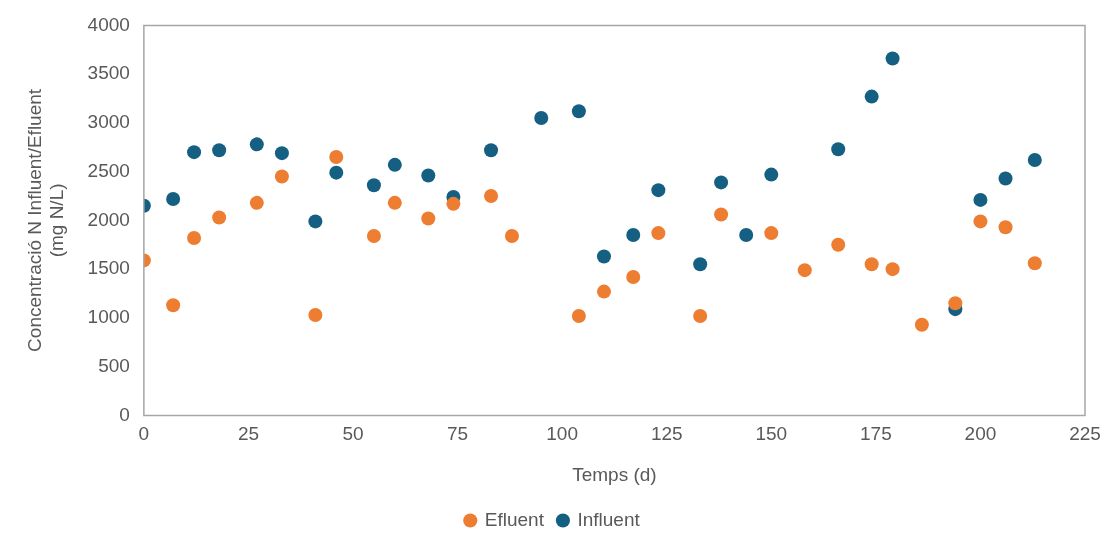 This screenshot has width=1111, height=546. Describe the element at coordinates (124, 414) in the screenshot. I see `y-tick-label: 0` at that location.